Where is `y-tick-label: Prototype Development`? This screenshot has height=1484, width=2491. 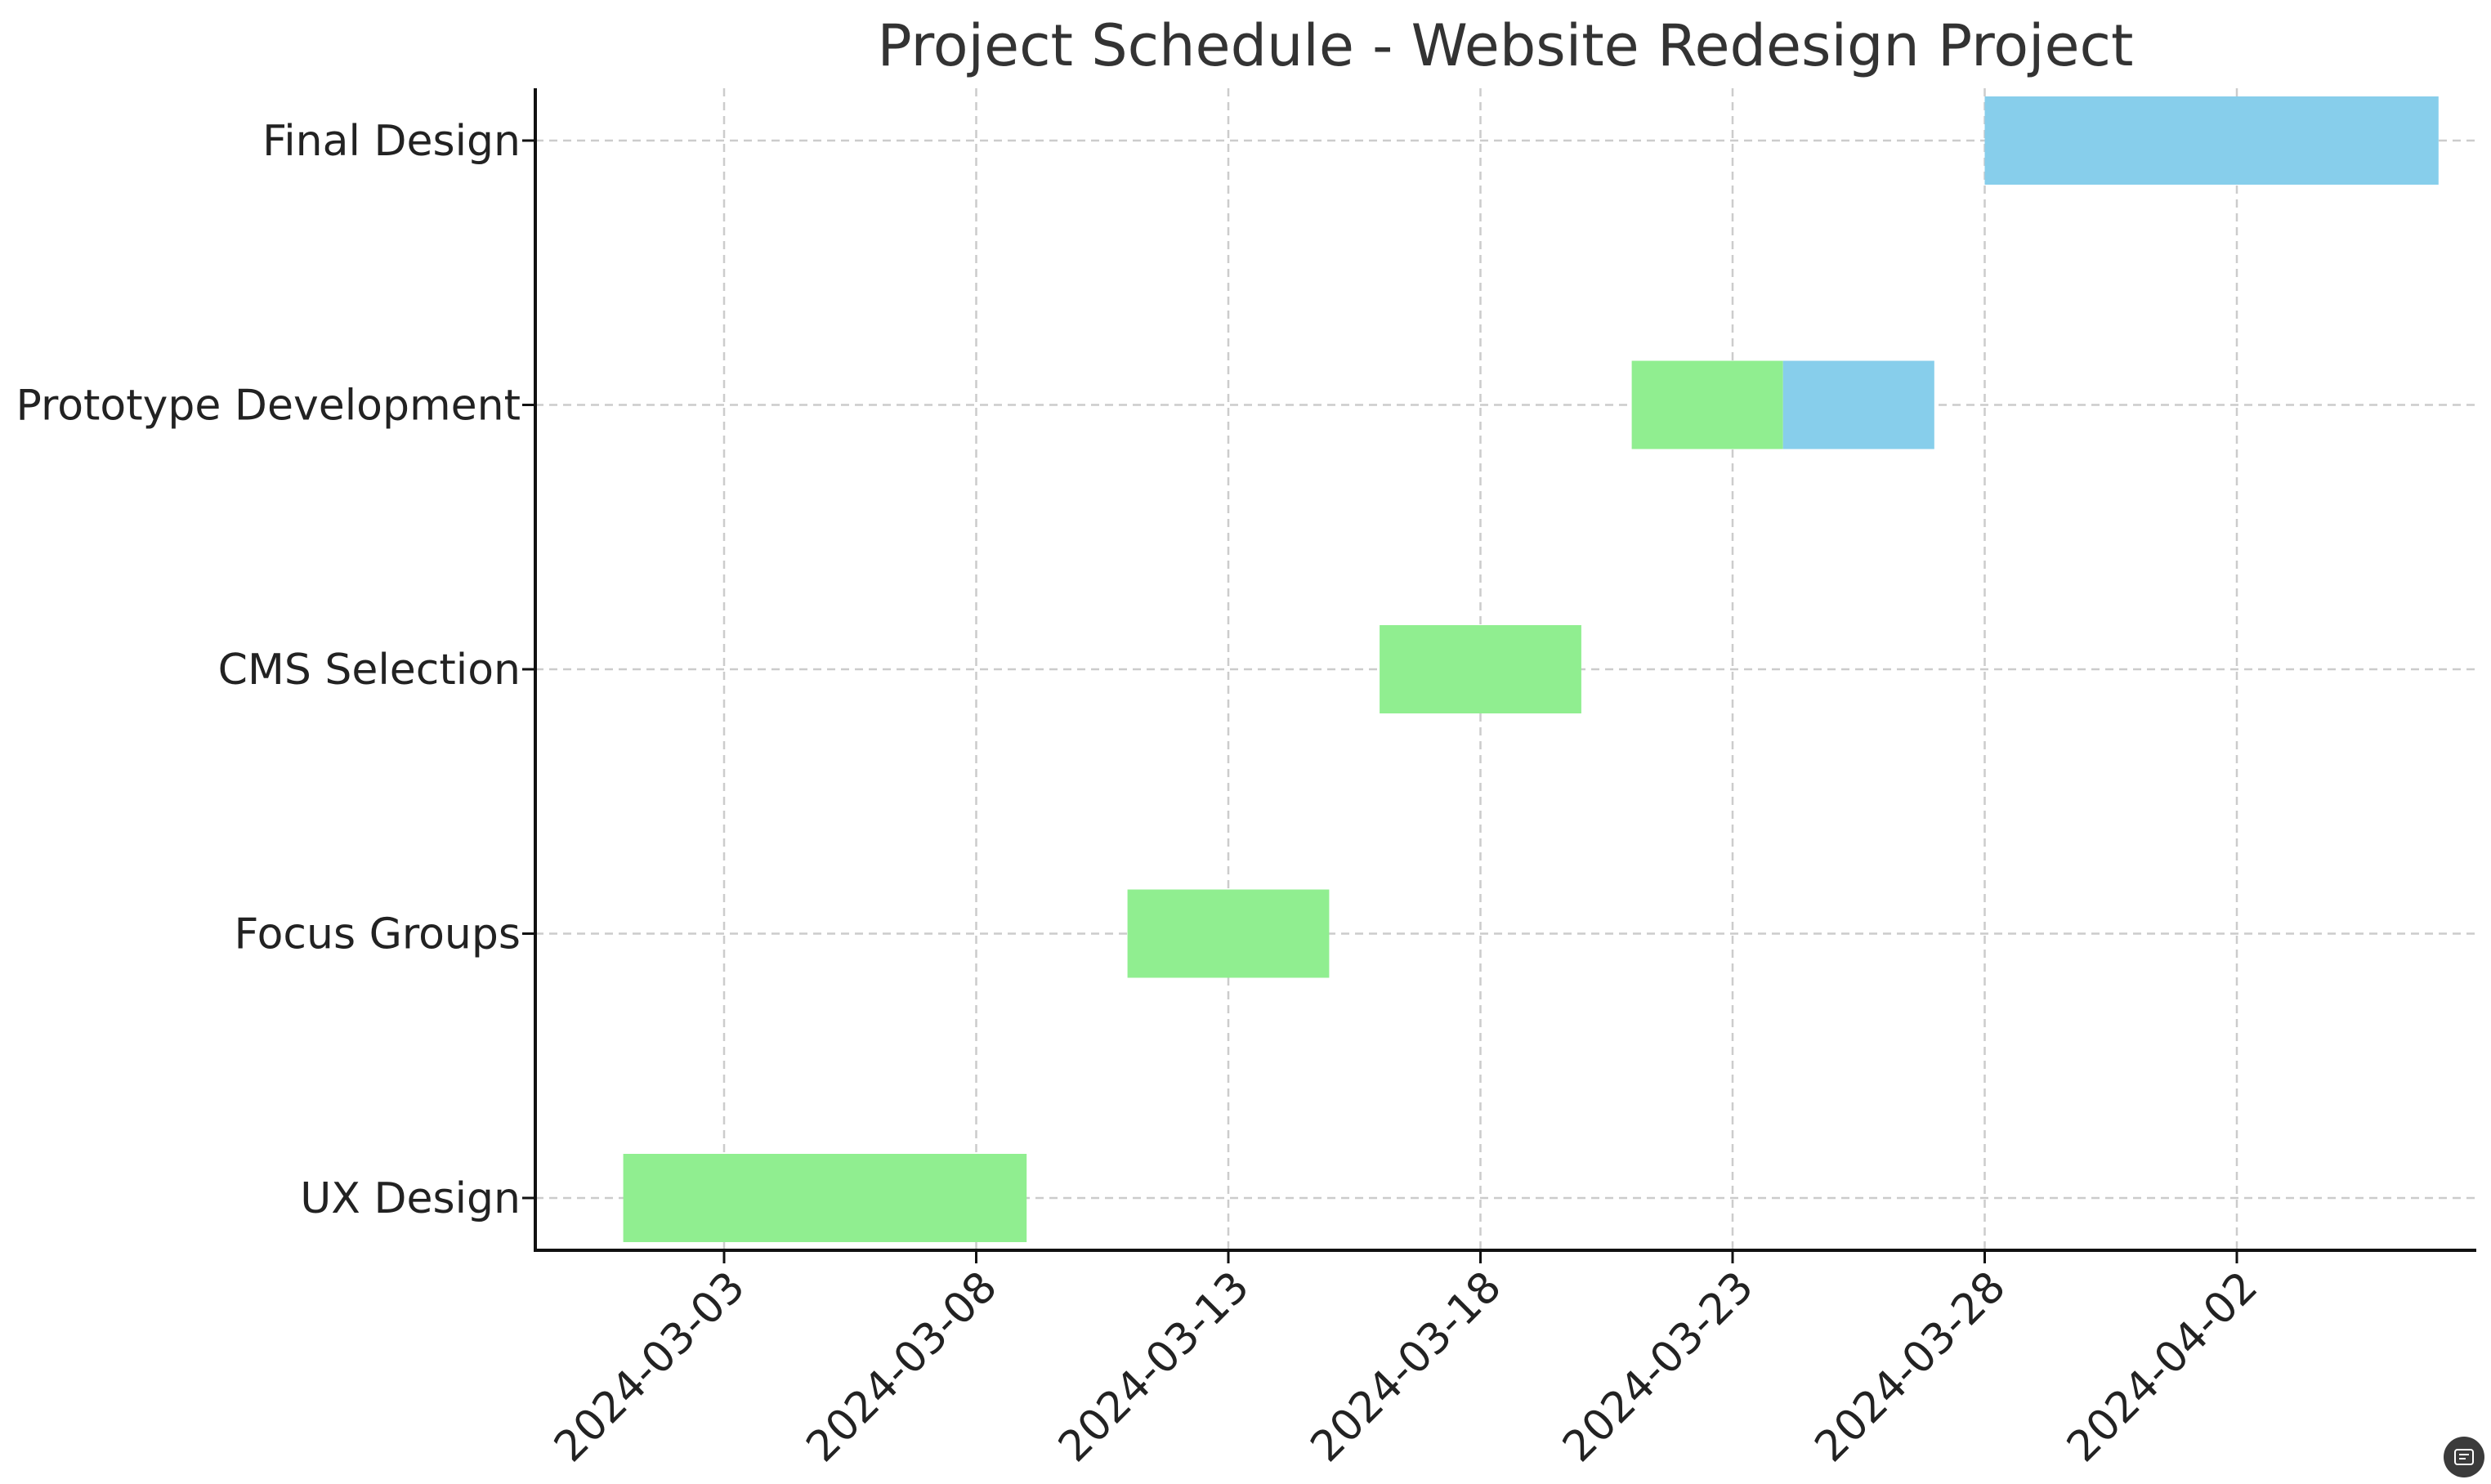
y-tick-label: Prototype Development is located at coordinates (268, 406).